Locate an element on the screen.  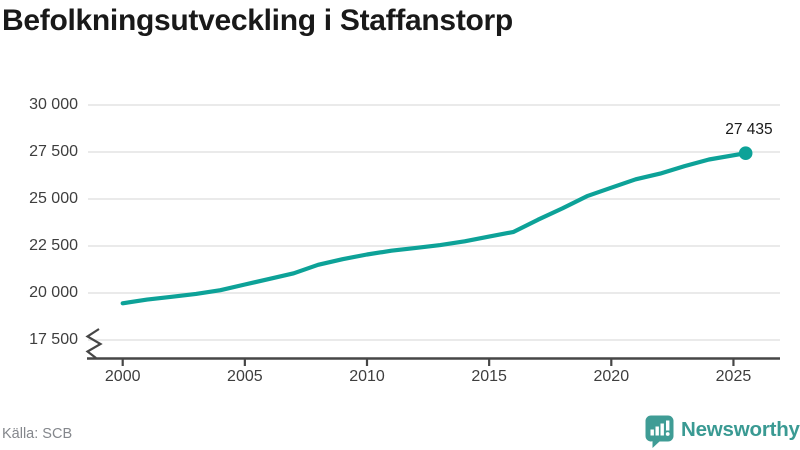
brand-logo: Newsworthy is located at coordinates (722, 432).